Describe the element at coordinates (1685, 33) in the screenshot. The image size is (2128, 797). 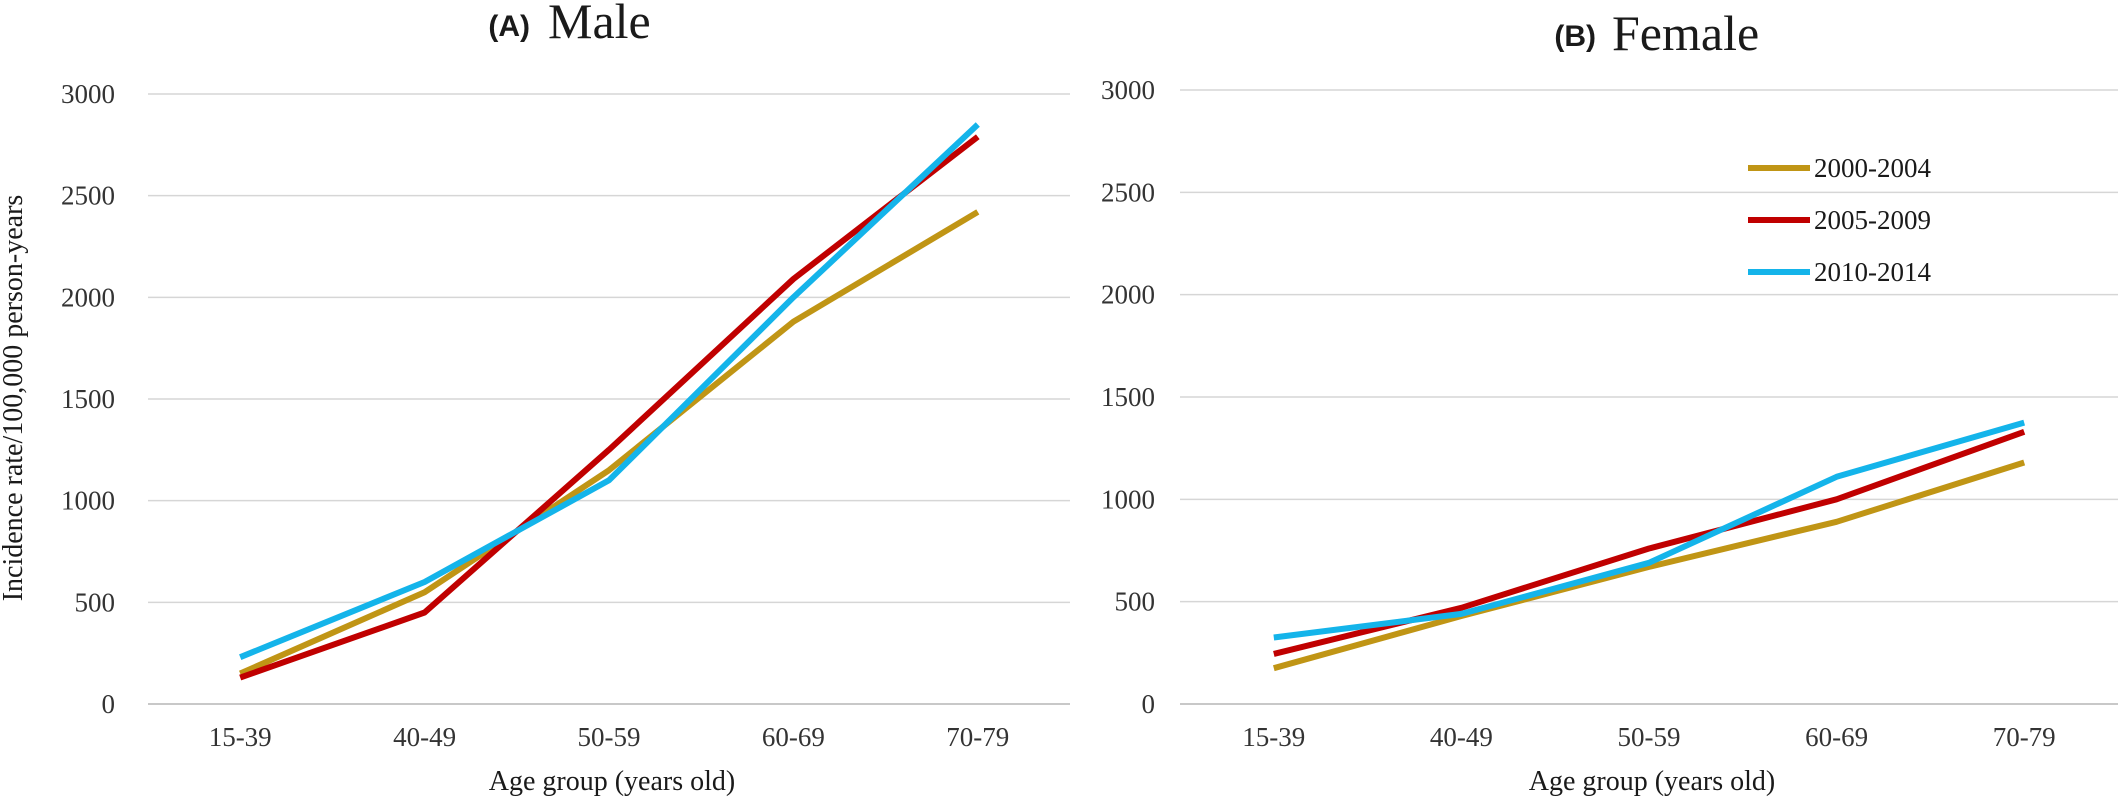
I see `panel-b-title: Female` at that location.